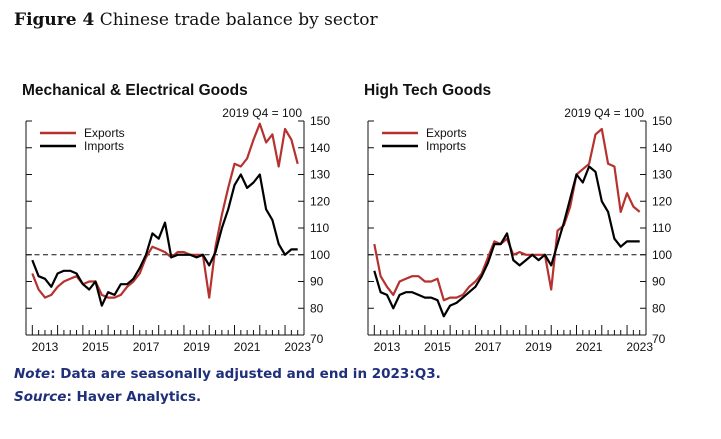  I want to click on chart-title: High Tech Goods, so click(427, 90).